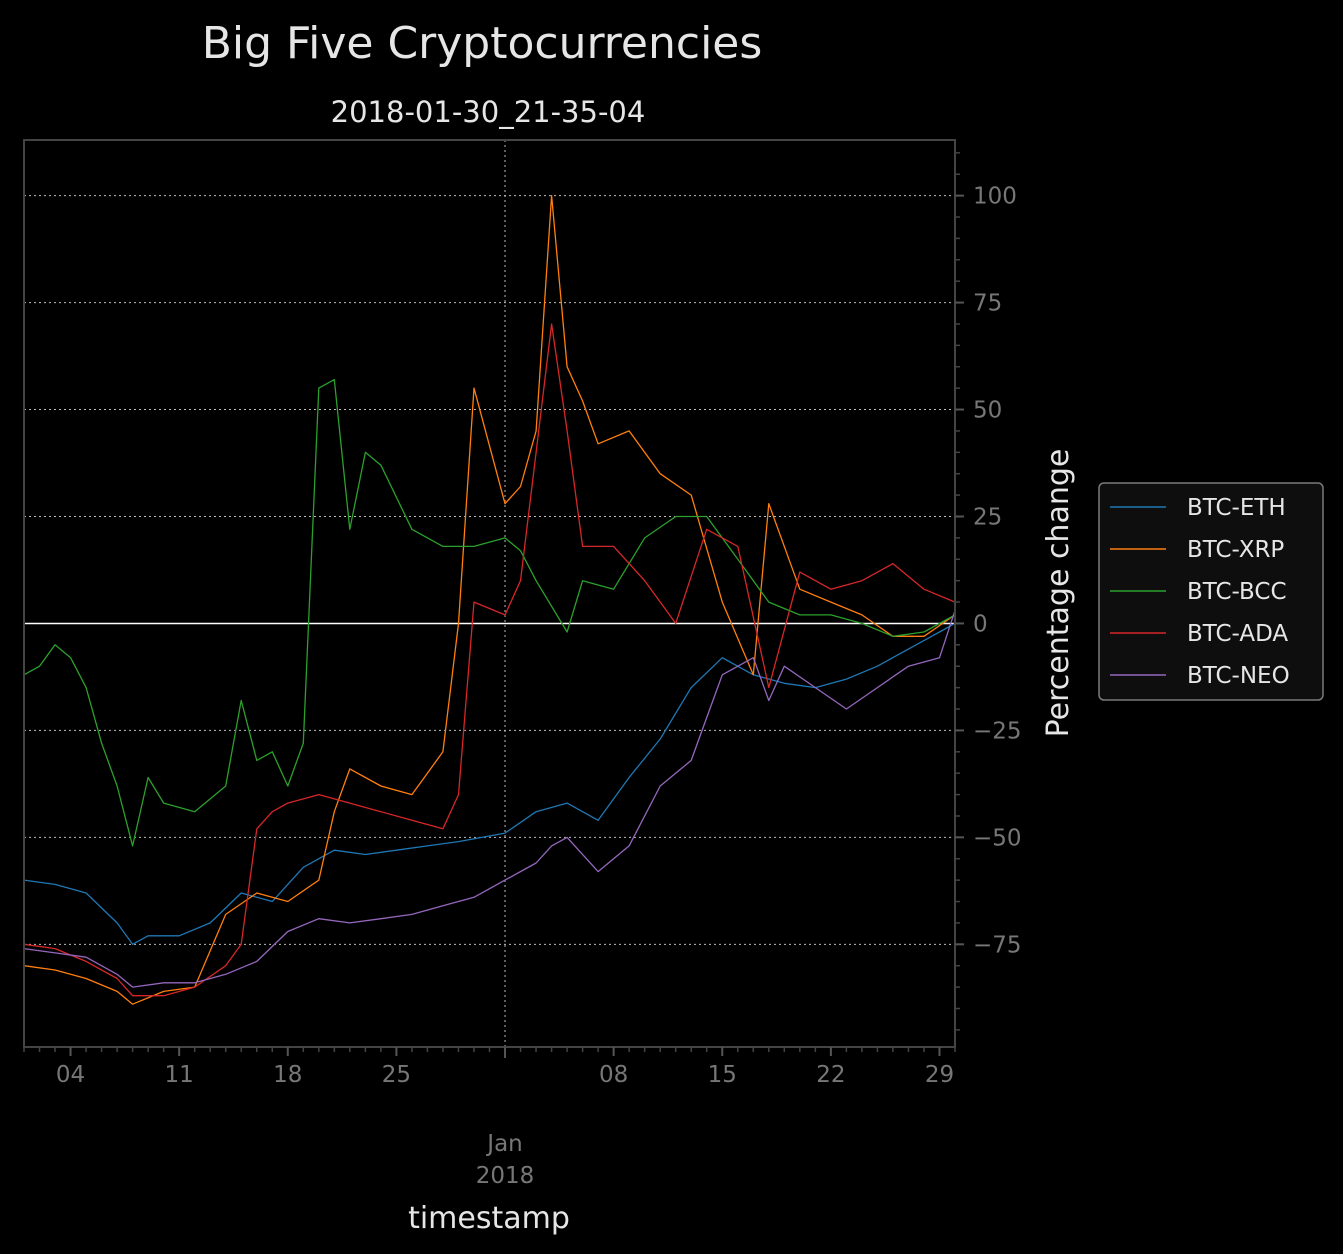 This screenshot has width=1343, height=1254. I want to click on x-major-month-label: Jan, so click(503, 1144).